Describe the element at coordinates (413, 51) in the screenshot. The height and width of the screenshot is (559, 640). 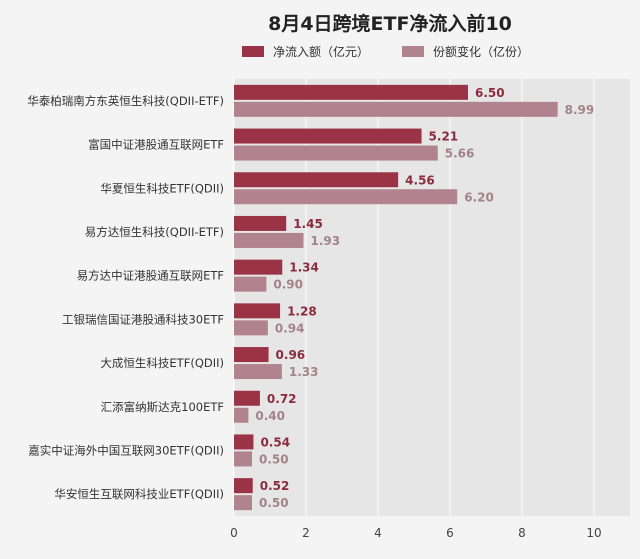
I see `legend-swatch-share-change` at that location.